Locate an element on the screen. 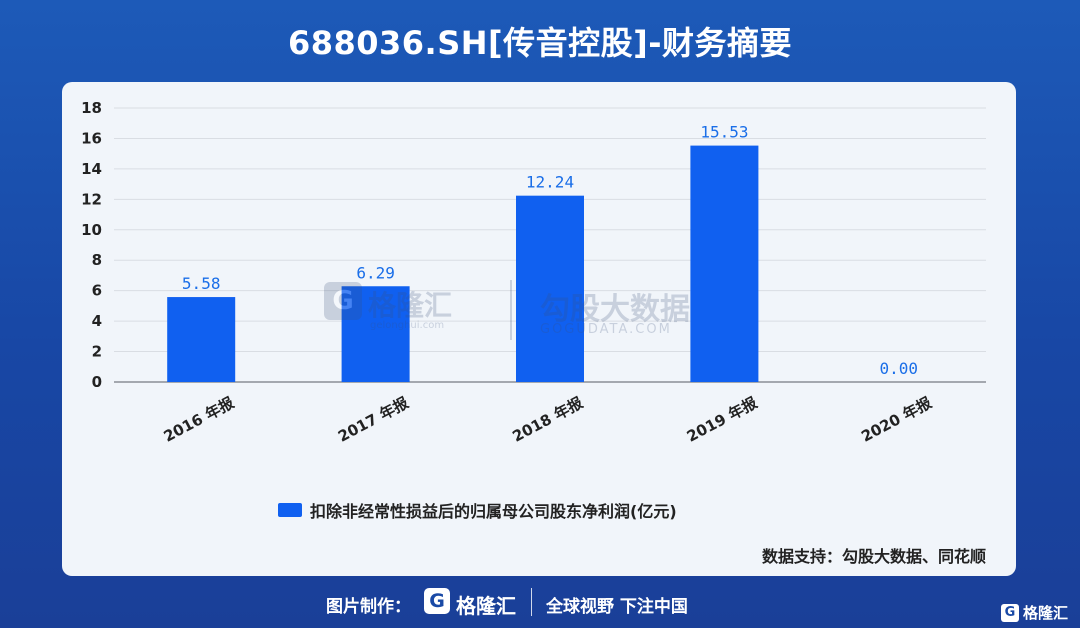 The image size is (1080, 628). bar-value-label: 6.29 is located at coordinates (375, 272).